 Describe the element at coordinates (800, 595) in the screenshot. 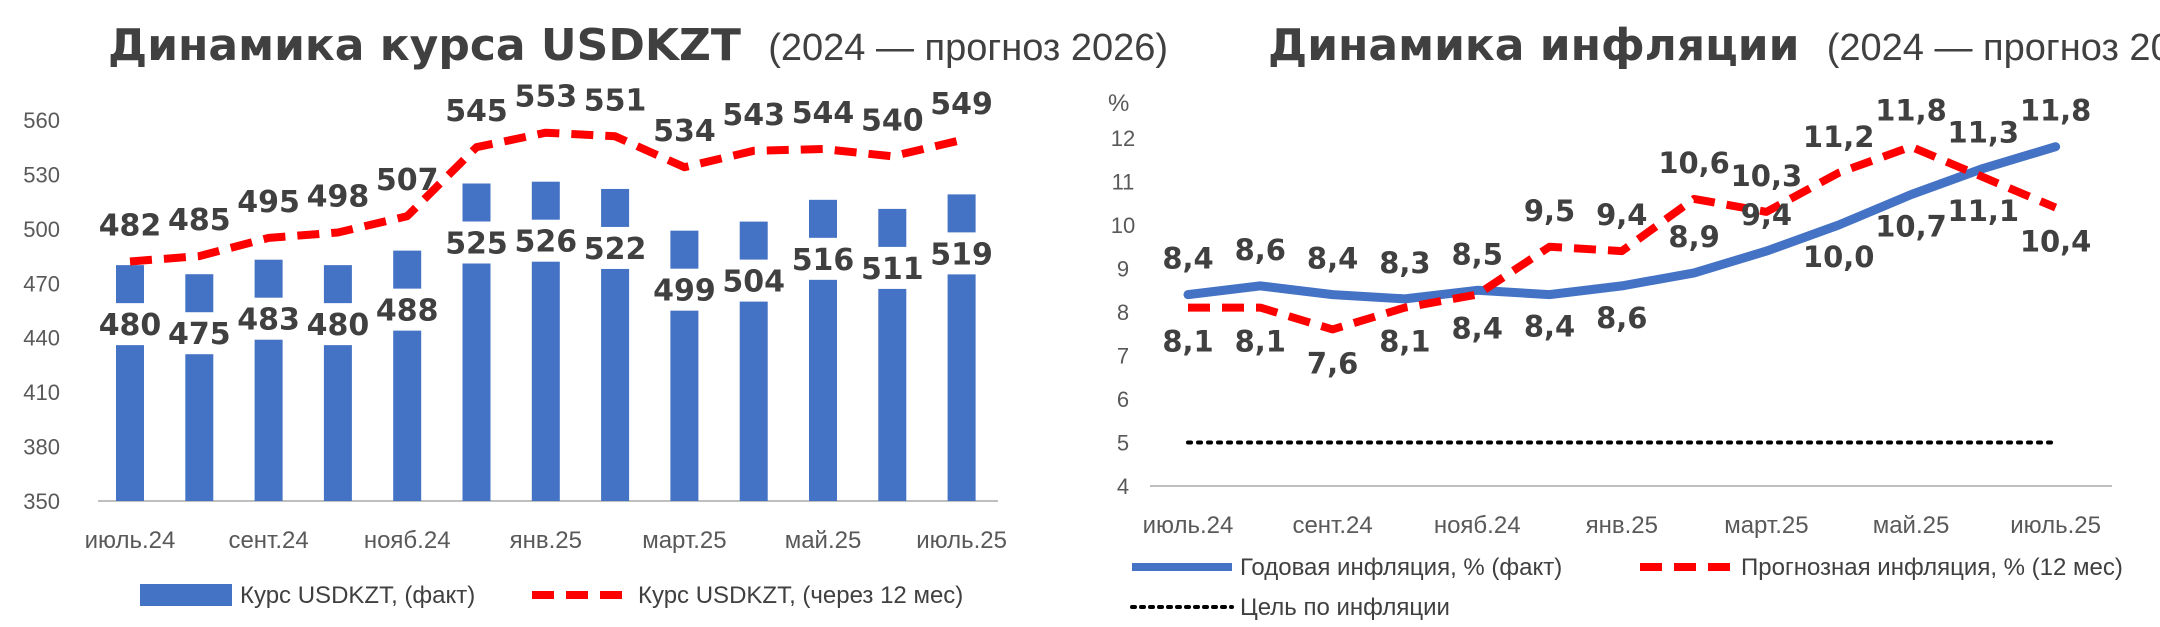

I see `legend-label-usdkzt-forecast: Курс USDKZT, (через 12 мес)` at that location.